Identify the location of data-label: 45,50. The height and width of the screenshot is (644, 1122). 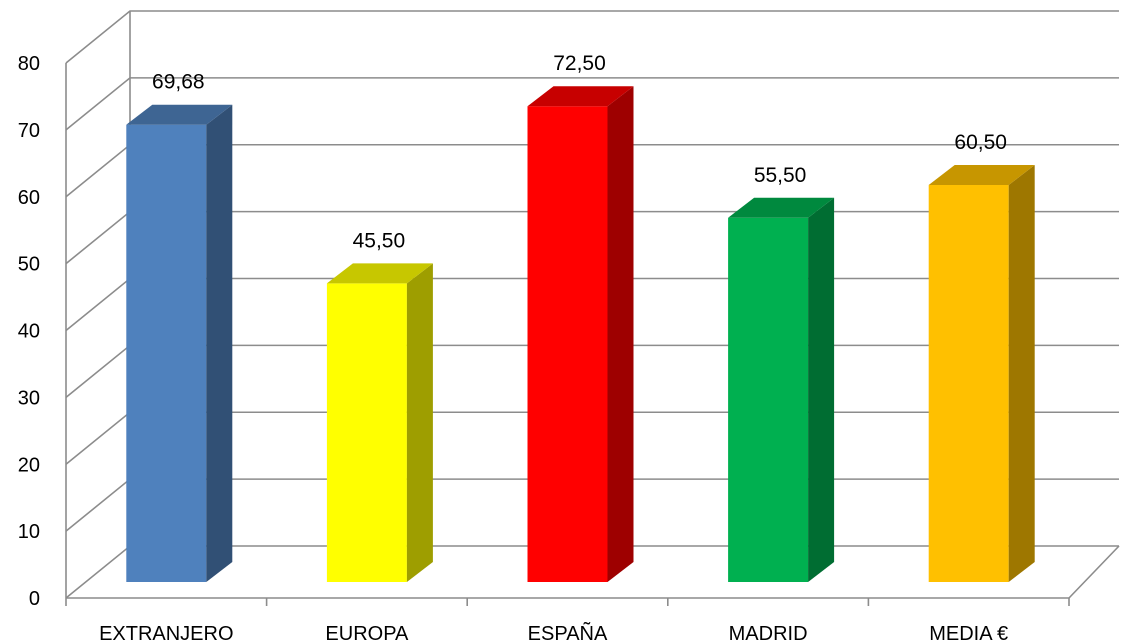
(379, 240).